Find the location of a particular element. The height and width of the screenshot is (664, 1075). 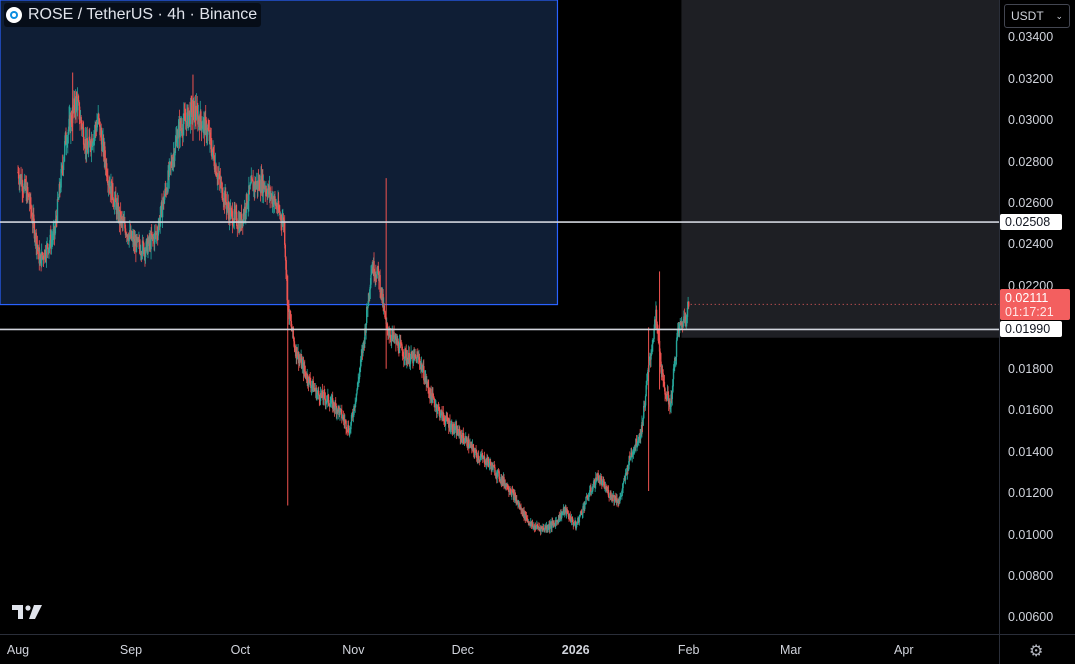

time-tick-label: Oct is located at coordinates (240, 650).